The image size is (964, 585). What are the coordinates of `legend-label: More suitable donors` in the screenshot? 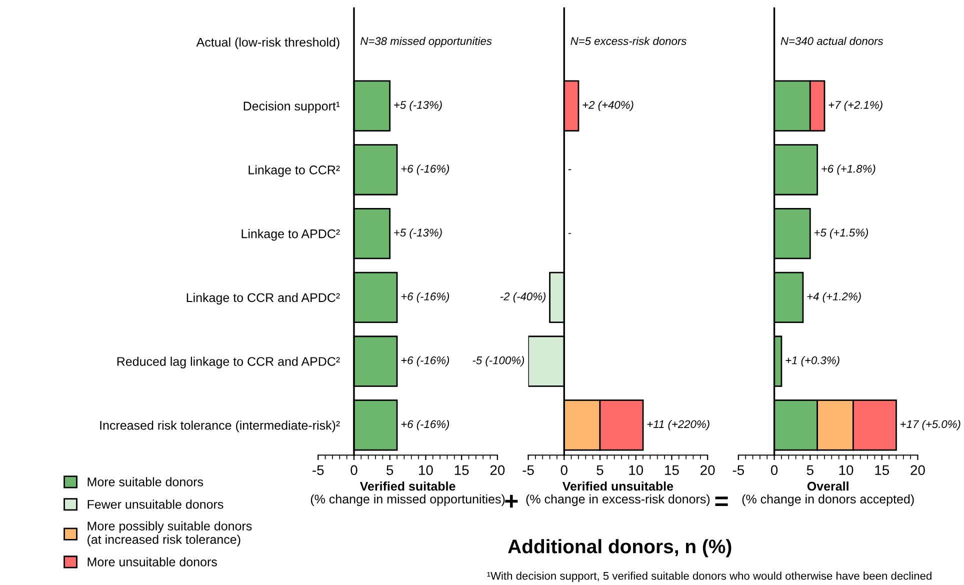 It's located at (146, 481).